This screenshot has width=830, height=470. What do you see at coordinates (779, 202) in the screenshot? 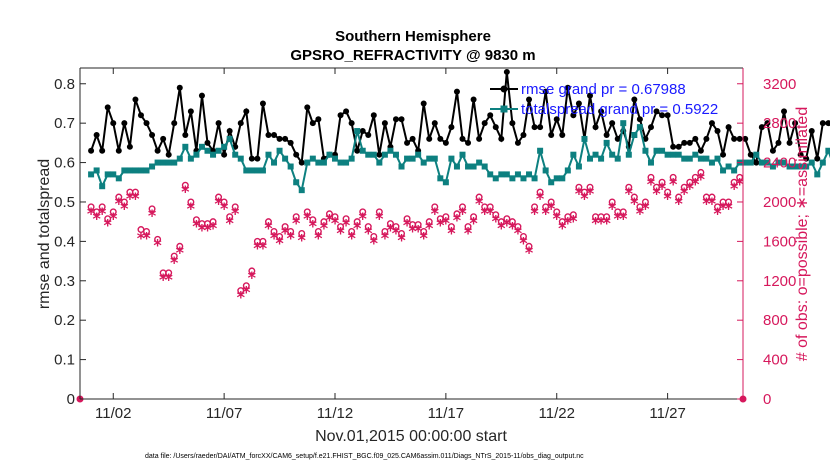
I see `y2-tick-label: 2000` at bounding box center [779, 202].